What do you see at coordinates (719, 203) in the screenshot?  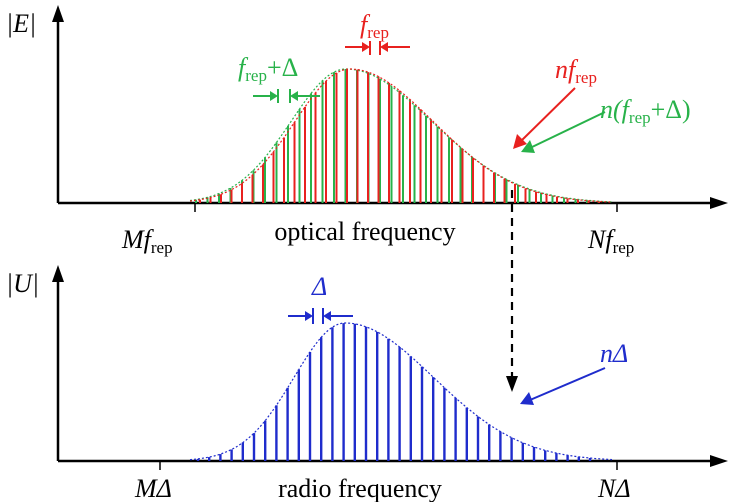 I see `top-x-axis-arrowhead` at bounding box center [719, 203].